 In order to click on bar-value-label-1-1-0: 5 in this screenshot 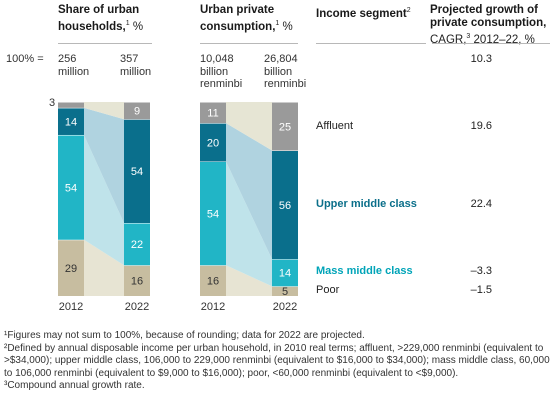, I will do `click(285, 292)`.